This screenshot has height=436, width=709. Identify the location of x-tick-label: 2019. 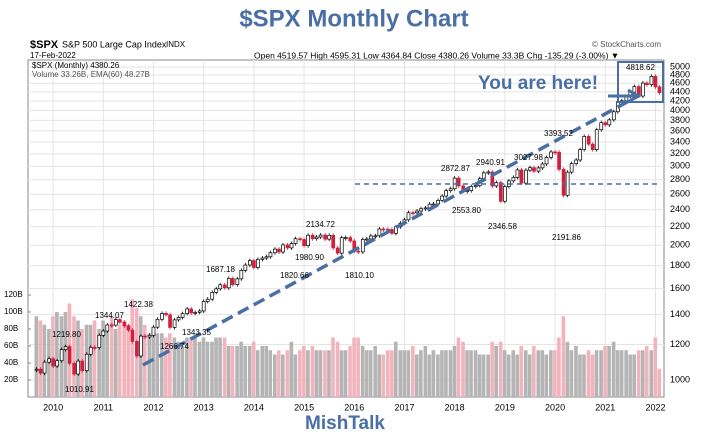
(505, 407).